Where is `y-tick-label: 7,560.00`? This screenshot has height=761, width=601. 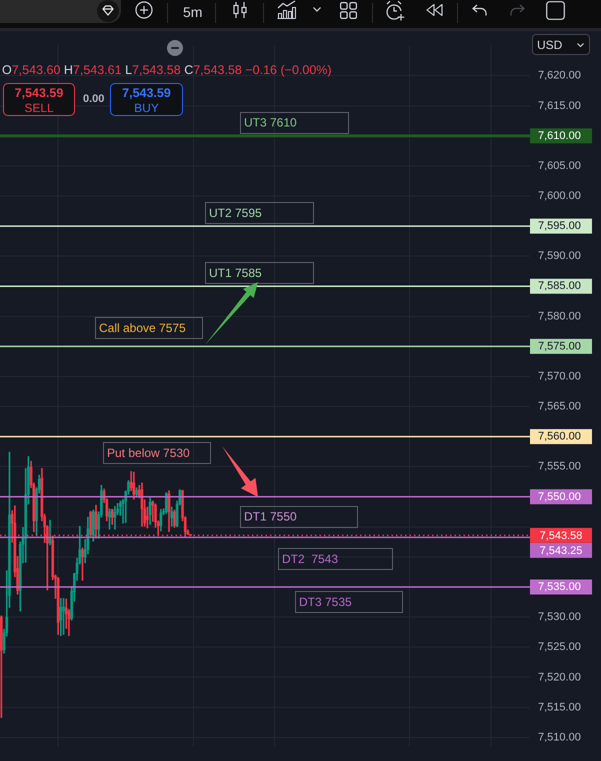 y-tick-label: 7,560.00 is located at coordinates (559, 436).